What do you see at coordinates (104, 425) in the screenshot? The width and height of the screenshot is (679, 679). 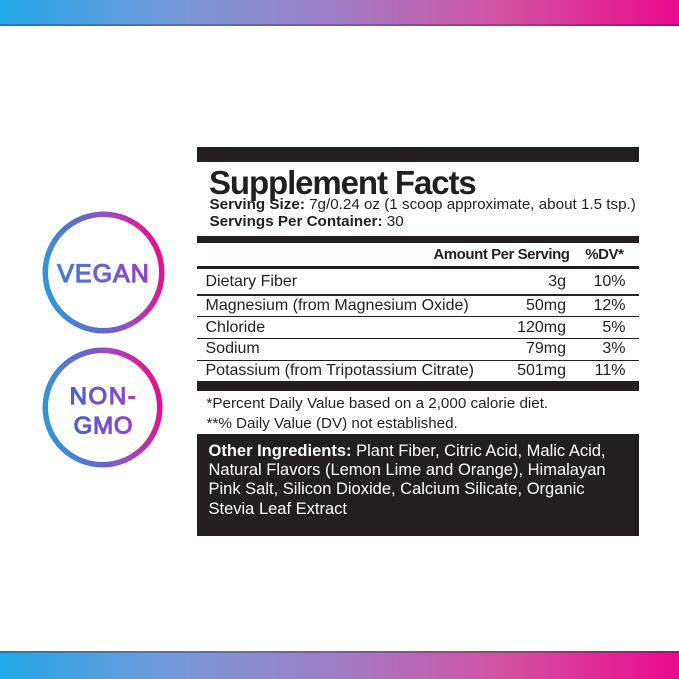 I see `svg-text: GMO` at bounding box center [104, 425].